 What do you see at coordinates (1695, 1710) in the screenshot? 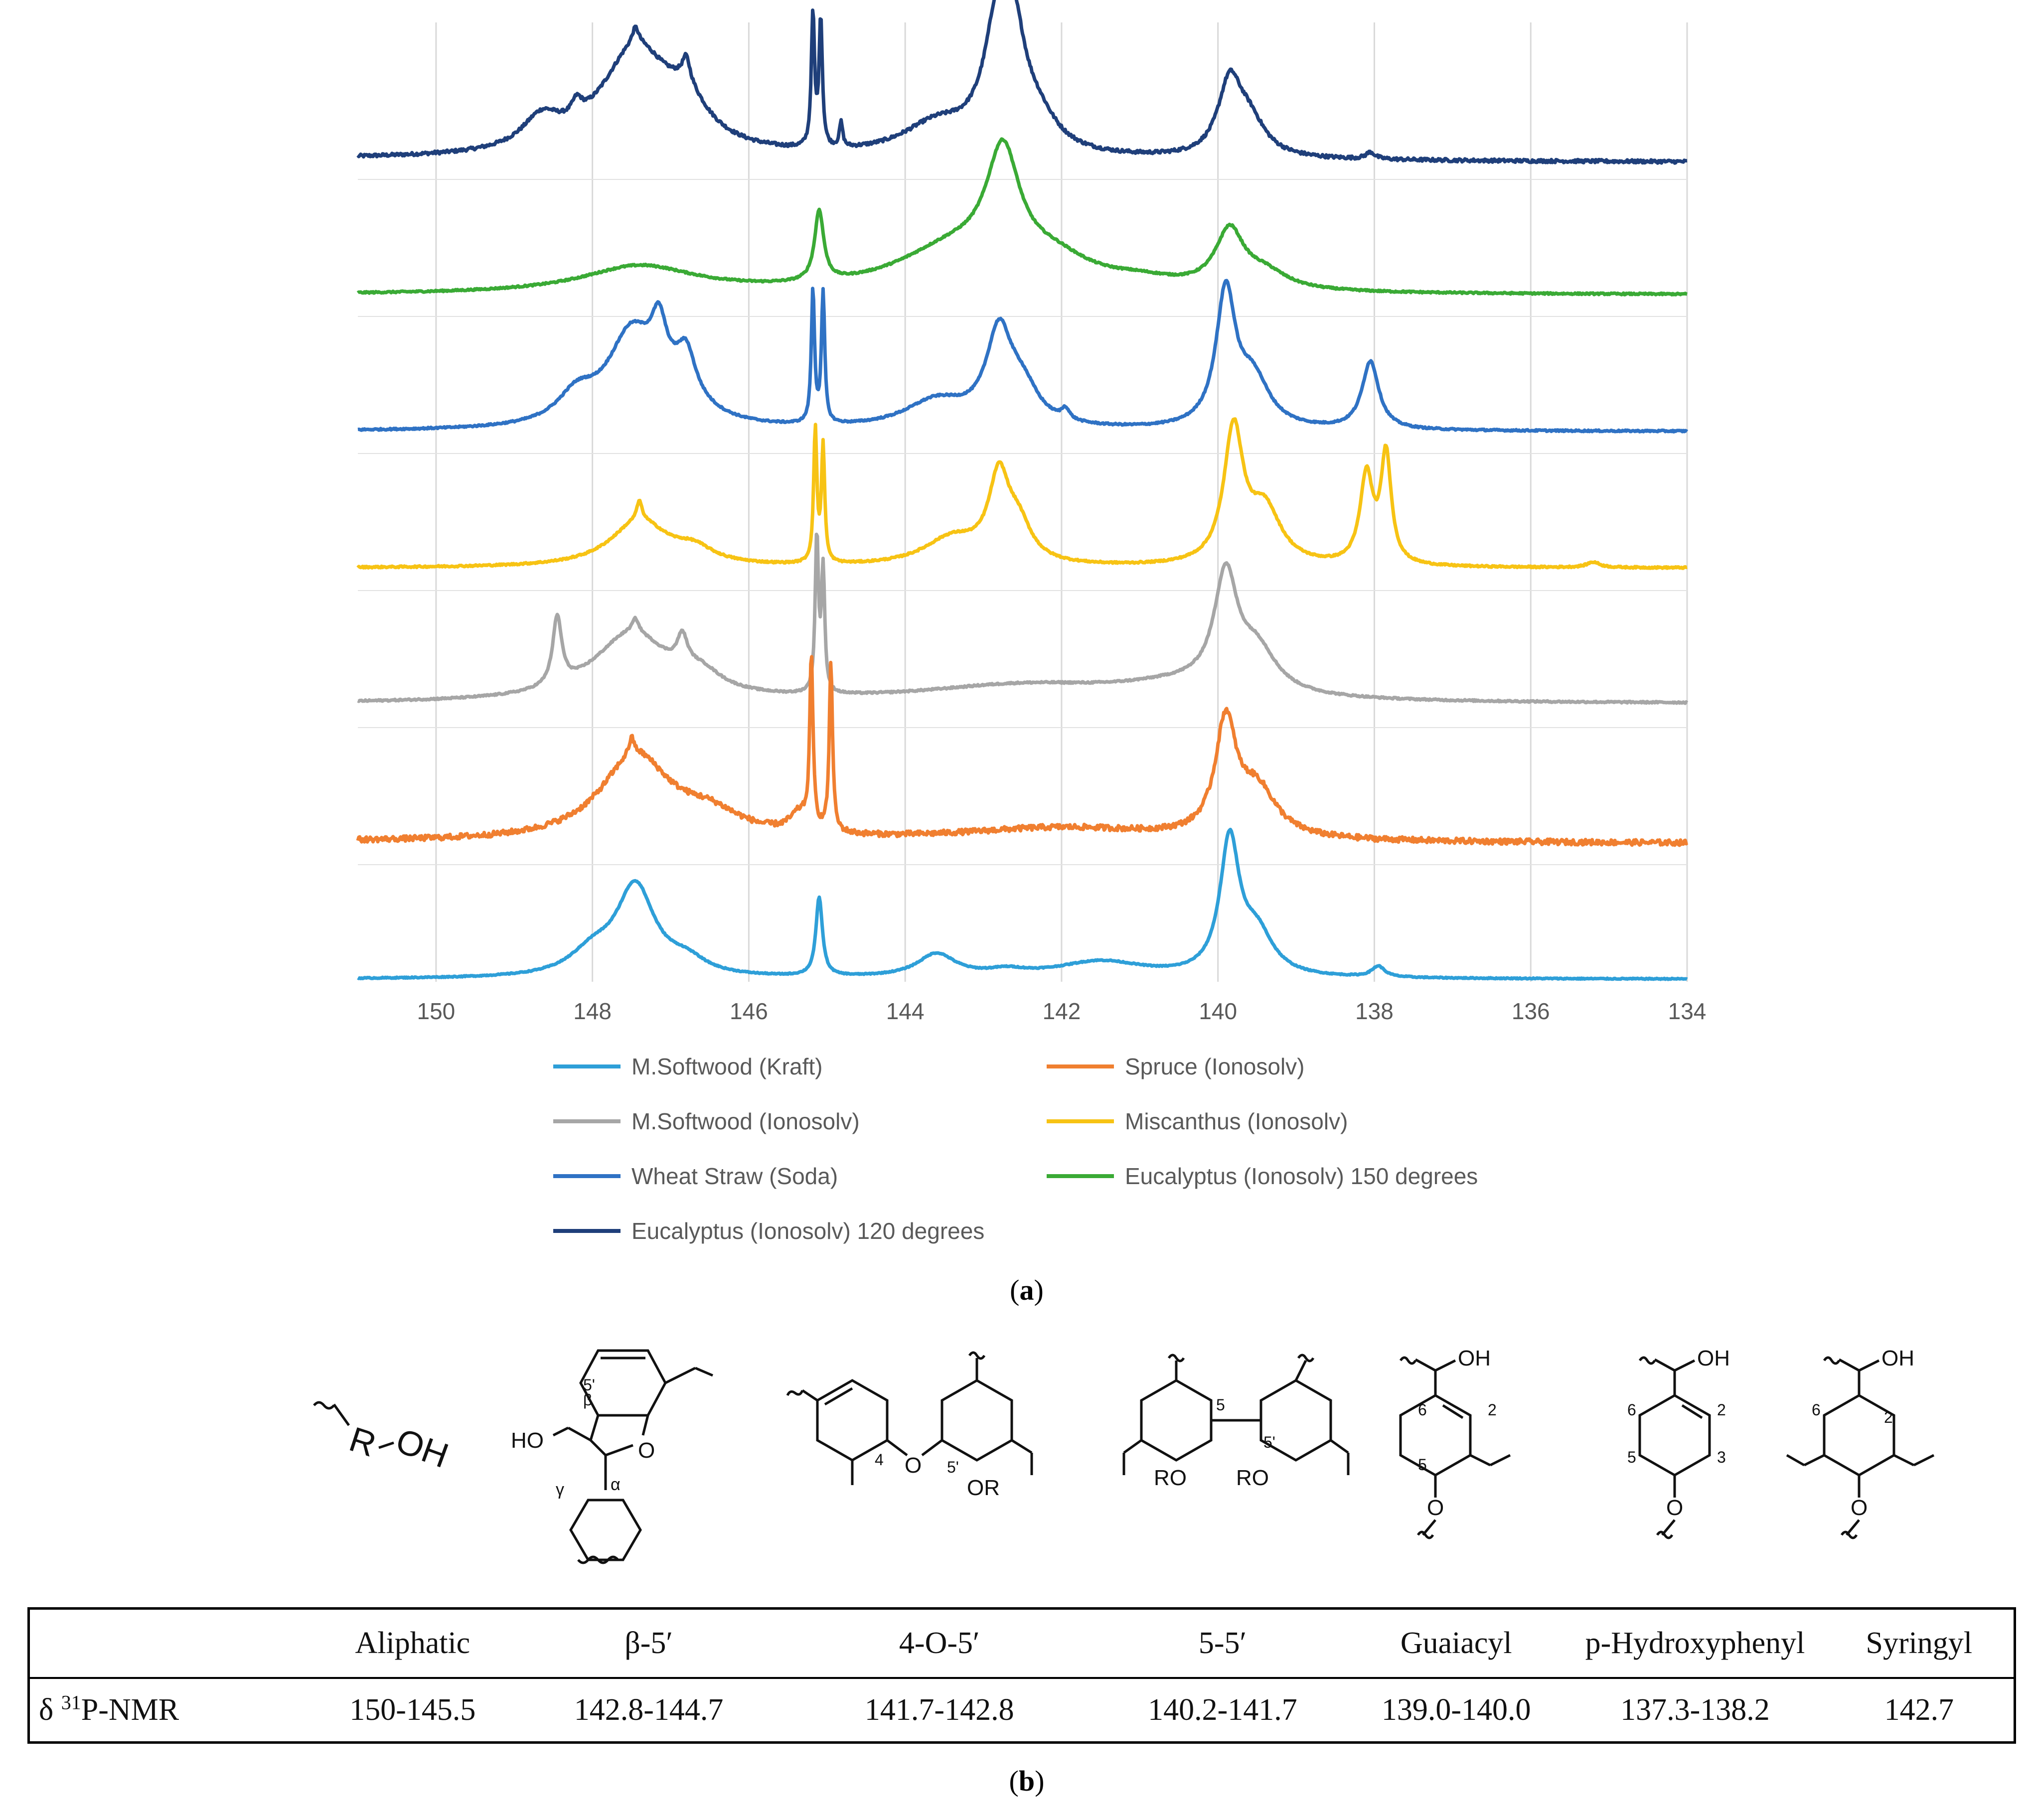
I see `table-cell: 137.3-138.2` at bounding box center [1695, 1710].